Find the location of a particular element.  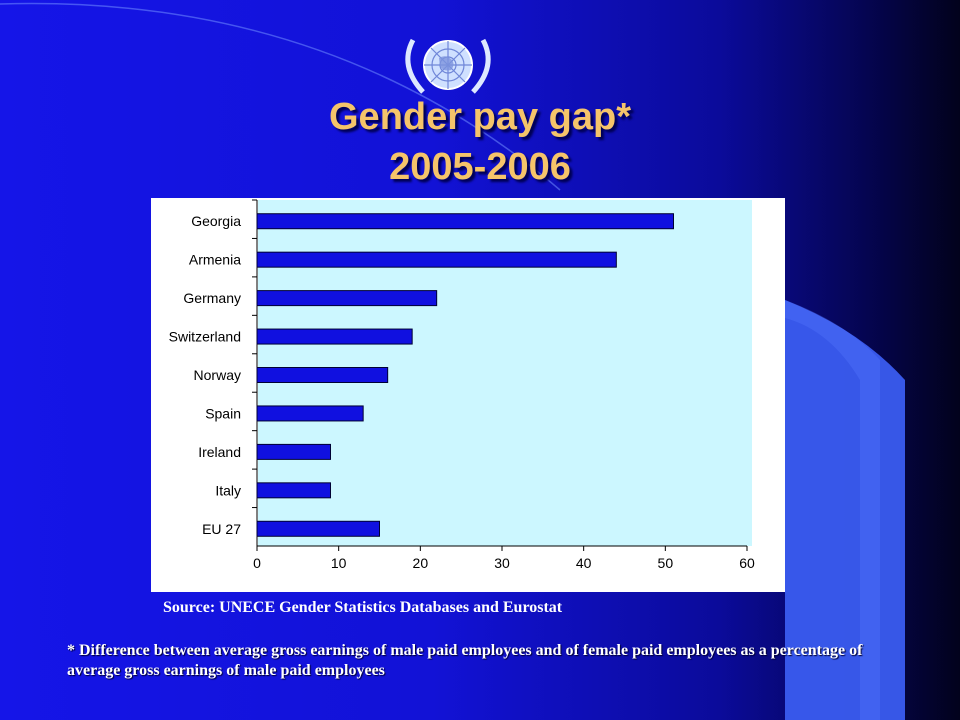

category-label-ireland: Ireland is located at coordinates (219, 452).